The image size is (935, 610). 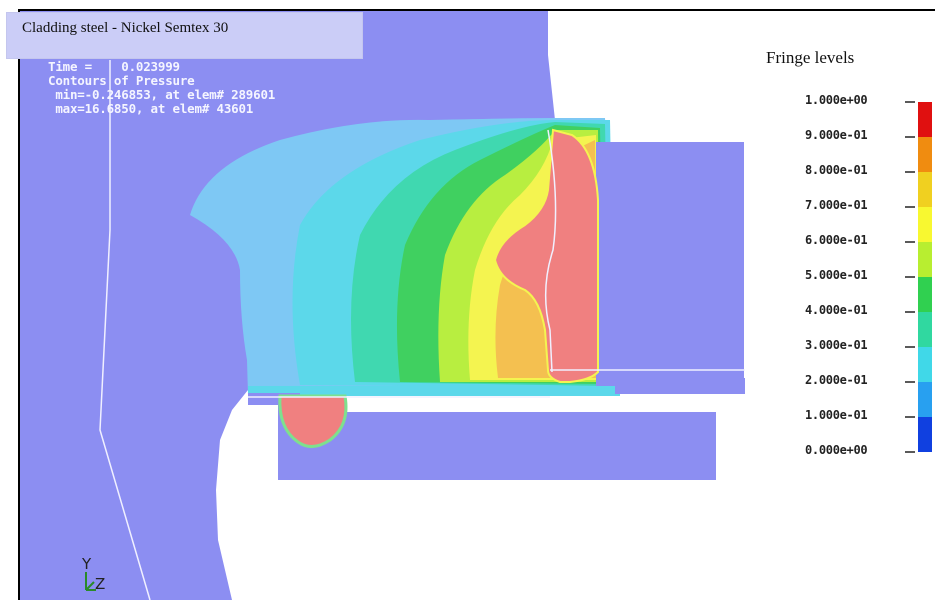 What do you see at coordinates (836, 380) in the screenshot?
I see `fringe-label: 2.000e-01` at bounding box center [836, 380].